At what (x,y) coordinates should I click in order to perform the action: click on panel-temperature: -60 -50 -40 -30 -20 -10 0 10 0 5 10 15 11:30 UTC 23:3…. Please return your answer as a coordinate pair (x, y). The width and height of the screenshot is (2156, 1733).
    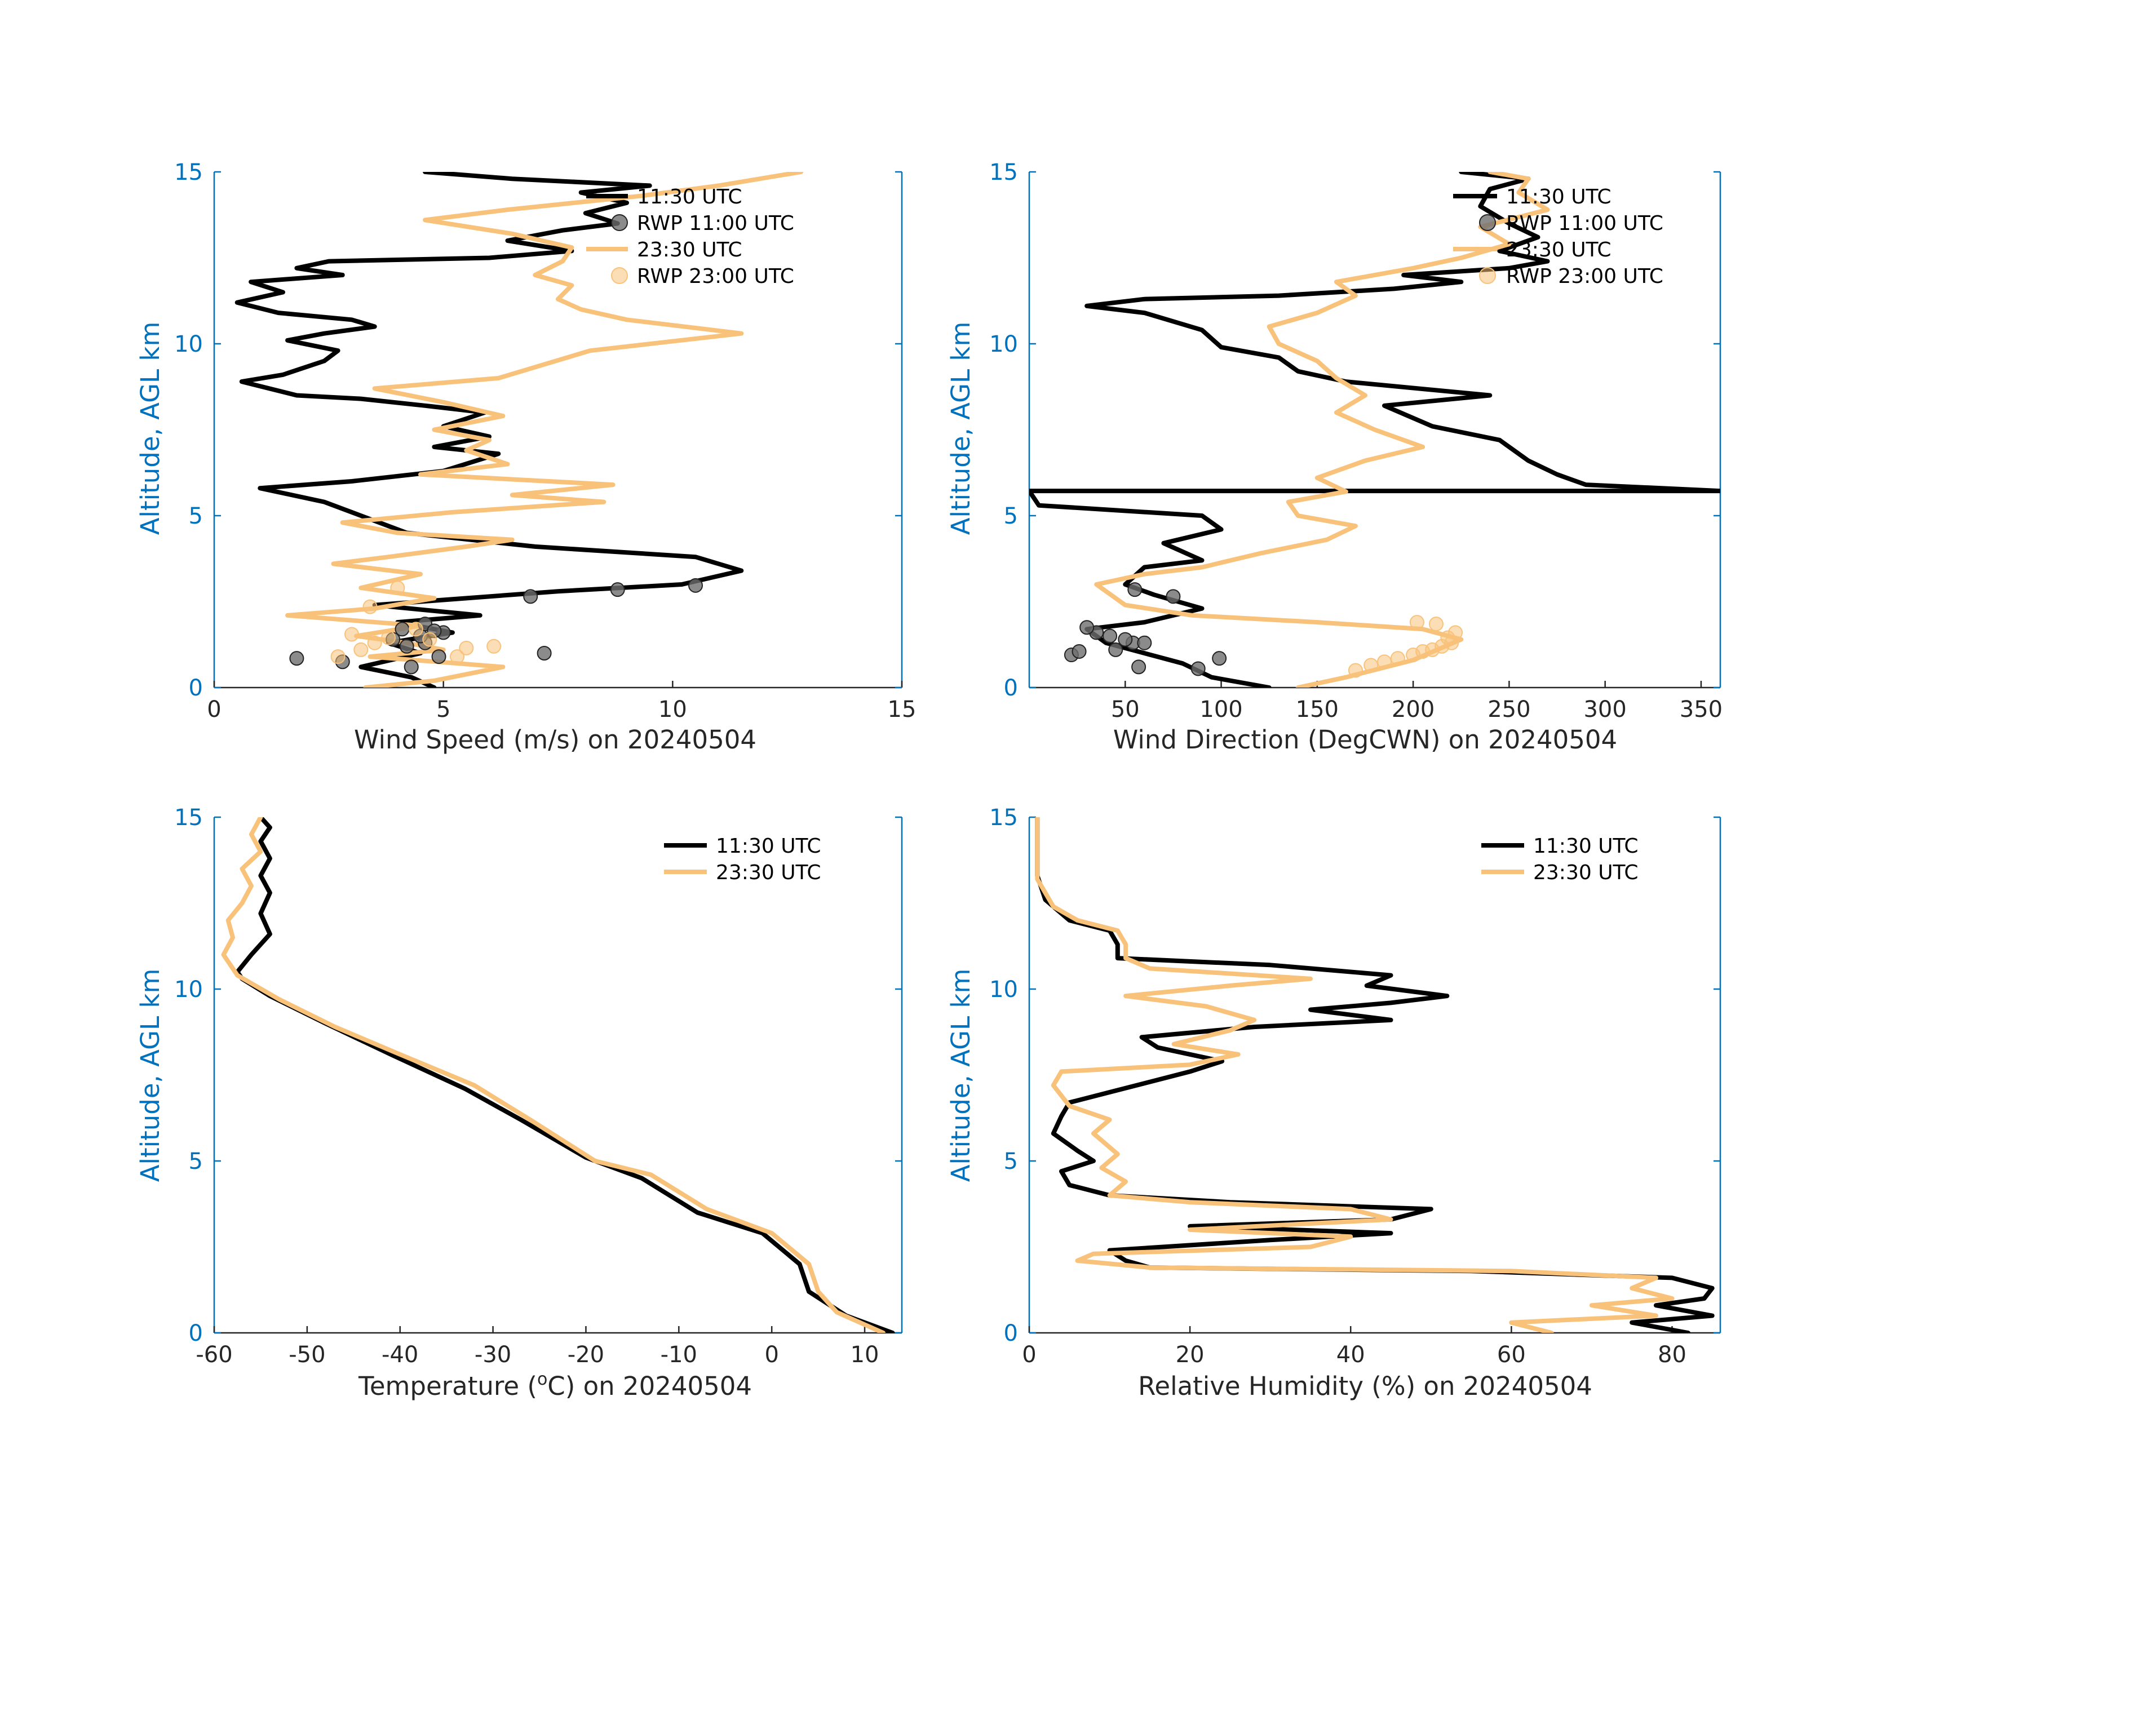
    Looking at the image, I should click on (519, 1103).